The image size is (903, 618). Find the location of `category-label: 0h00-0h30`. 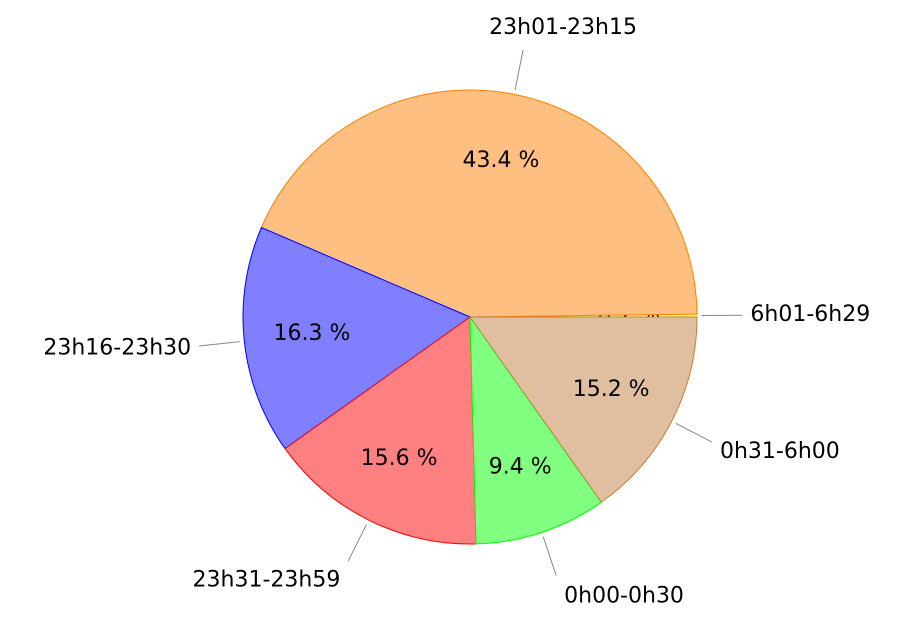

category-label: 0h00-0h30 is located at coordinates (624, 595).